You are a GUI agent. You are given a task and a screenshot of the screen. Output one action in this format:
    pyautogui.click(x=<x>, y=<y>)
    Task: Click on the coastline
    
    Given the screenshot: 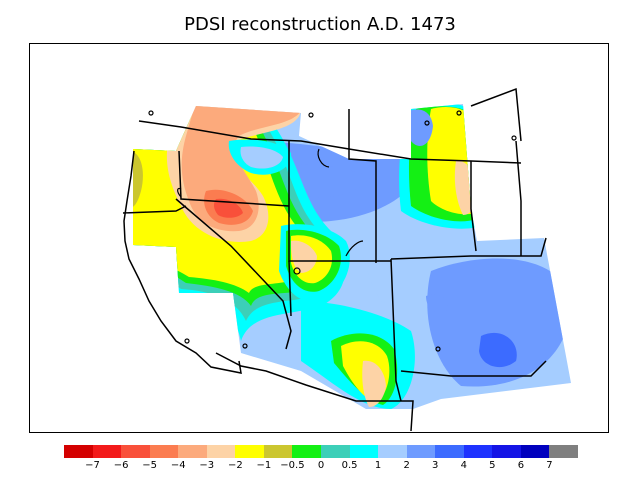 What is the action you would take?
    pyautogui.click(x=182, y=262)
    